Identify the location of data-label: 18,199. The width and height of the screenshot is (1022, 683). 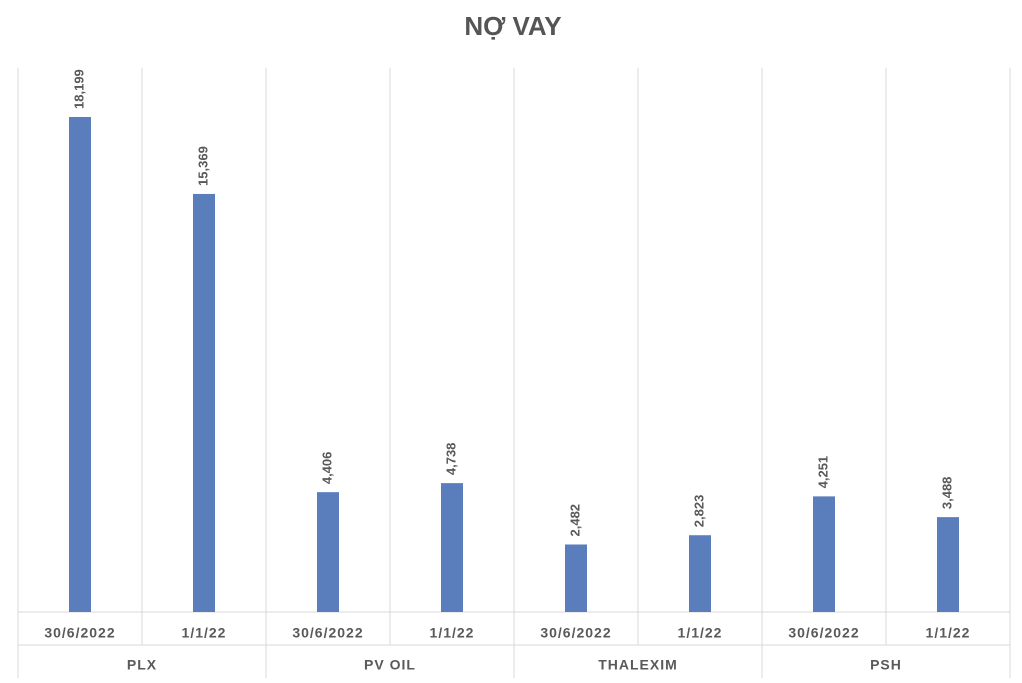
(78, 89).